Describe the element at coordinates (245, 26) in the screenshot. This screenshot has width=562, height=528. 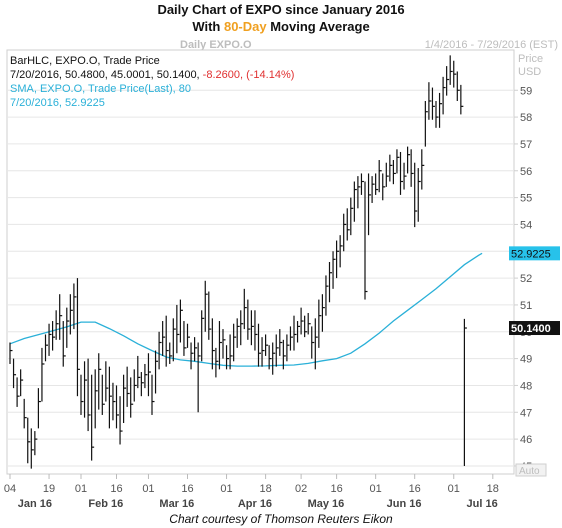
I see `subtitle-highlight: 80-Day` at that location.